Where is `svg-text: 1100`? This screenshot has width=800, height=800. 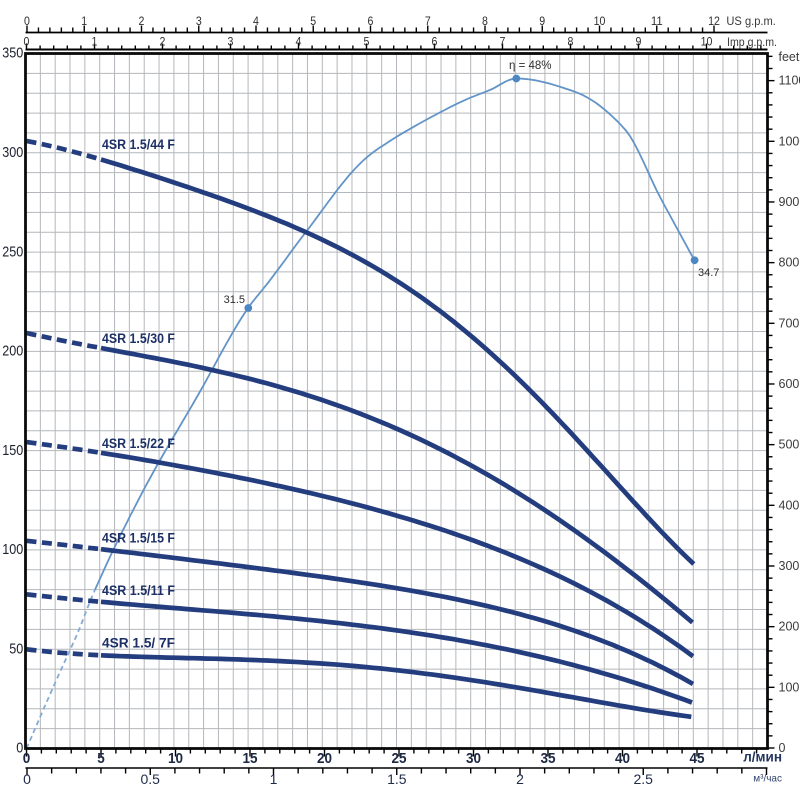
svg-text: 1100 is located at coordinates (789, 81).